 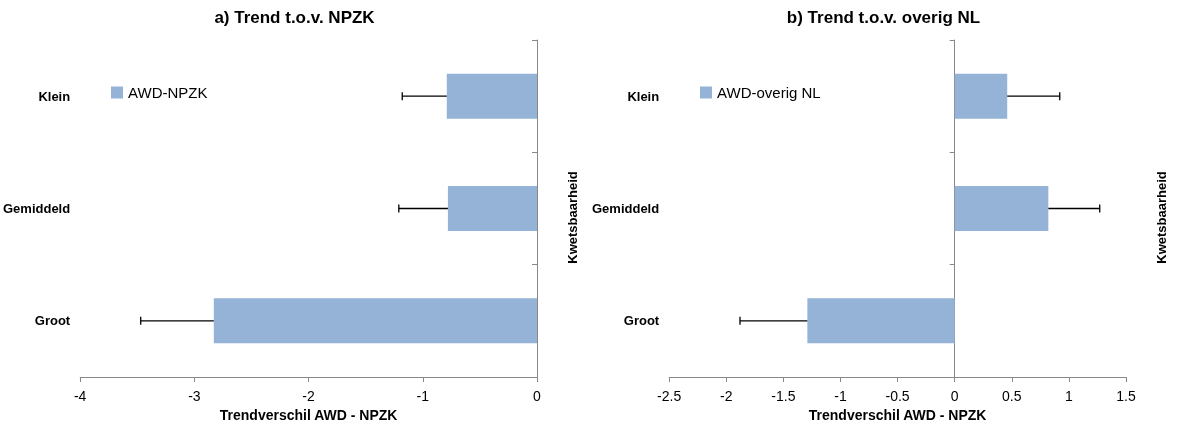 What do you see at coordinates (883, 17) in the screenshot?
I see `chart-title: b) Trend t.o.v. overig NL` at bounding box center [883, 17].